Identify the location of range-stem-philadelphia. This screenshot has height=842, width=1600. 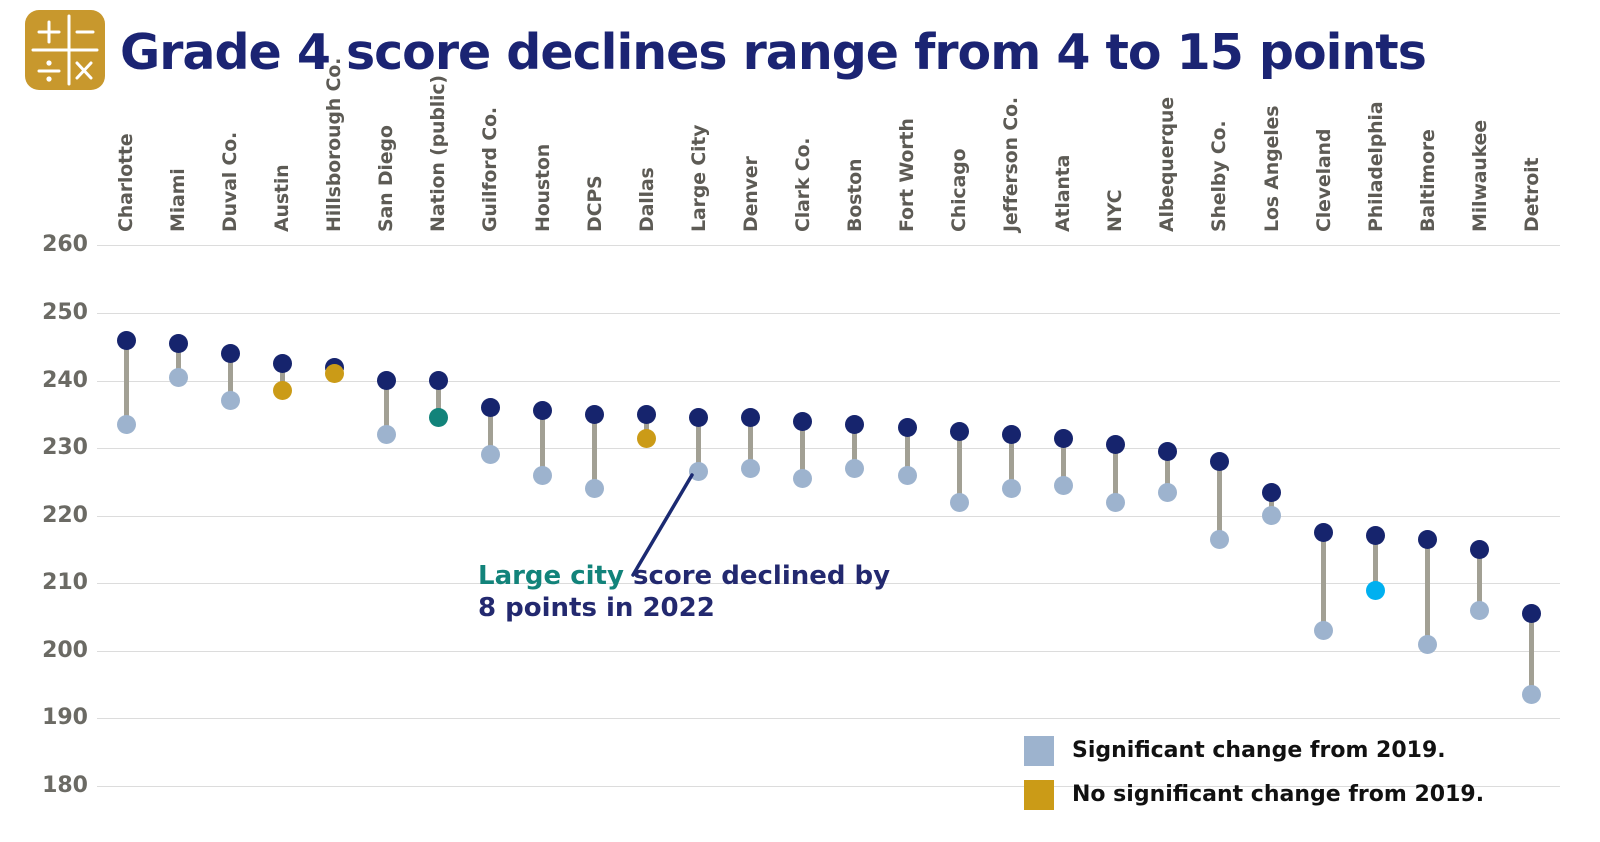
(1376, 563).